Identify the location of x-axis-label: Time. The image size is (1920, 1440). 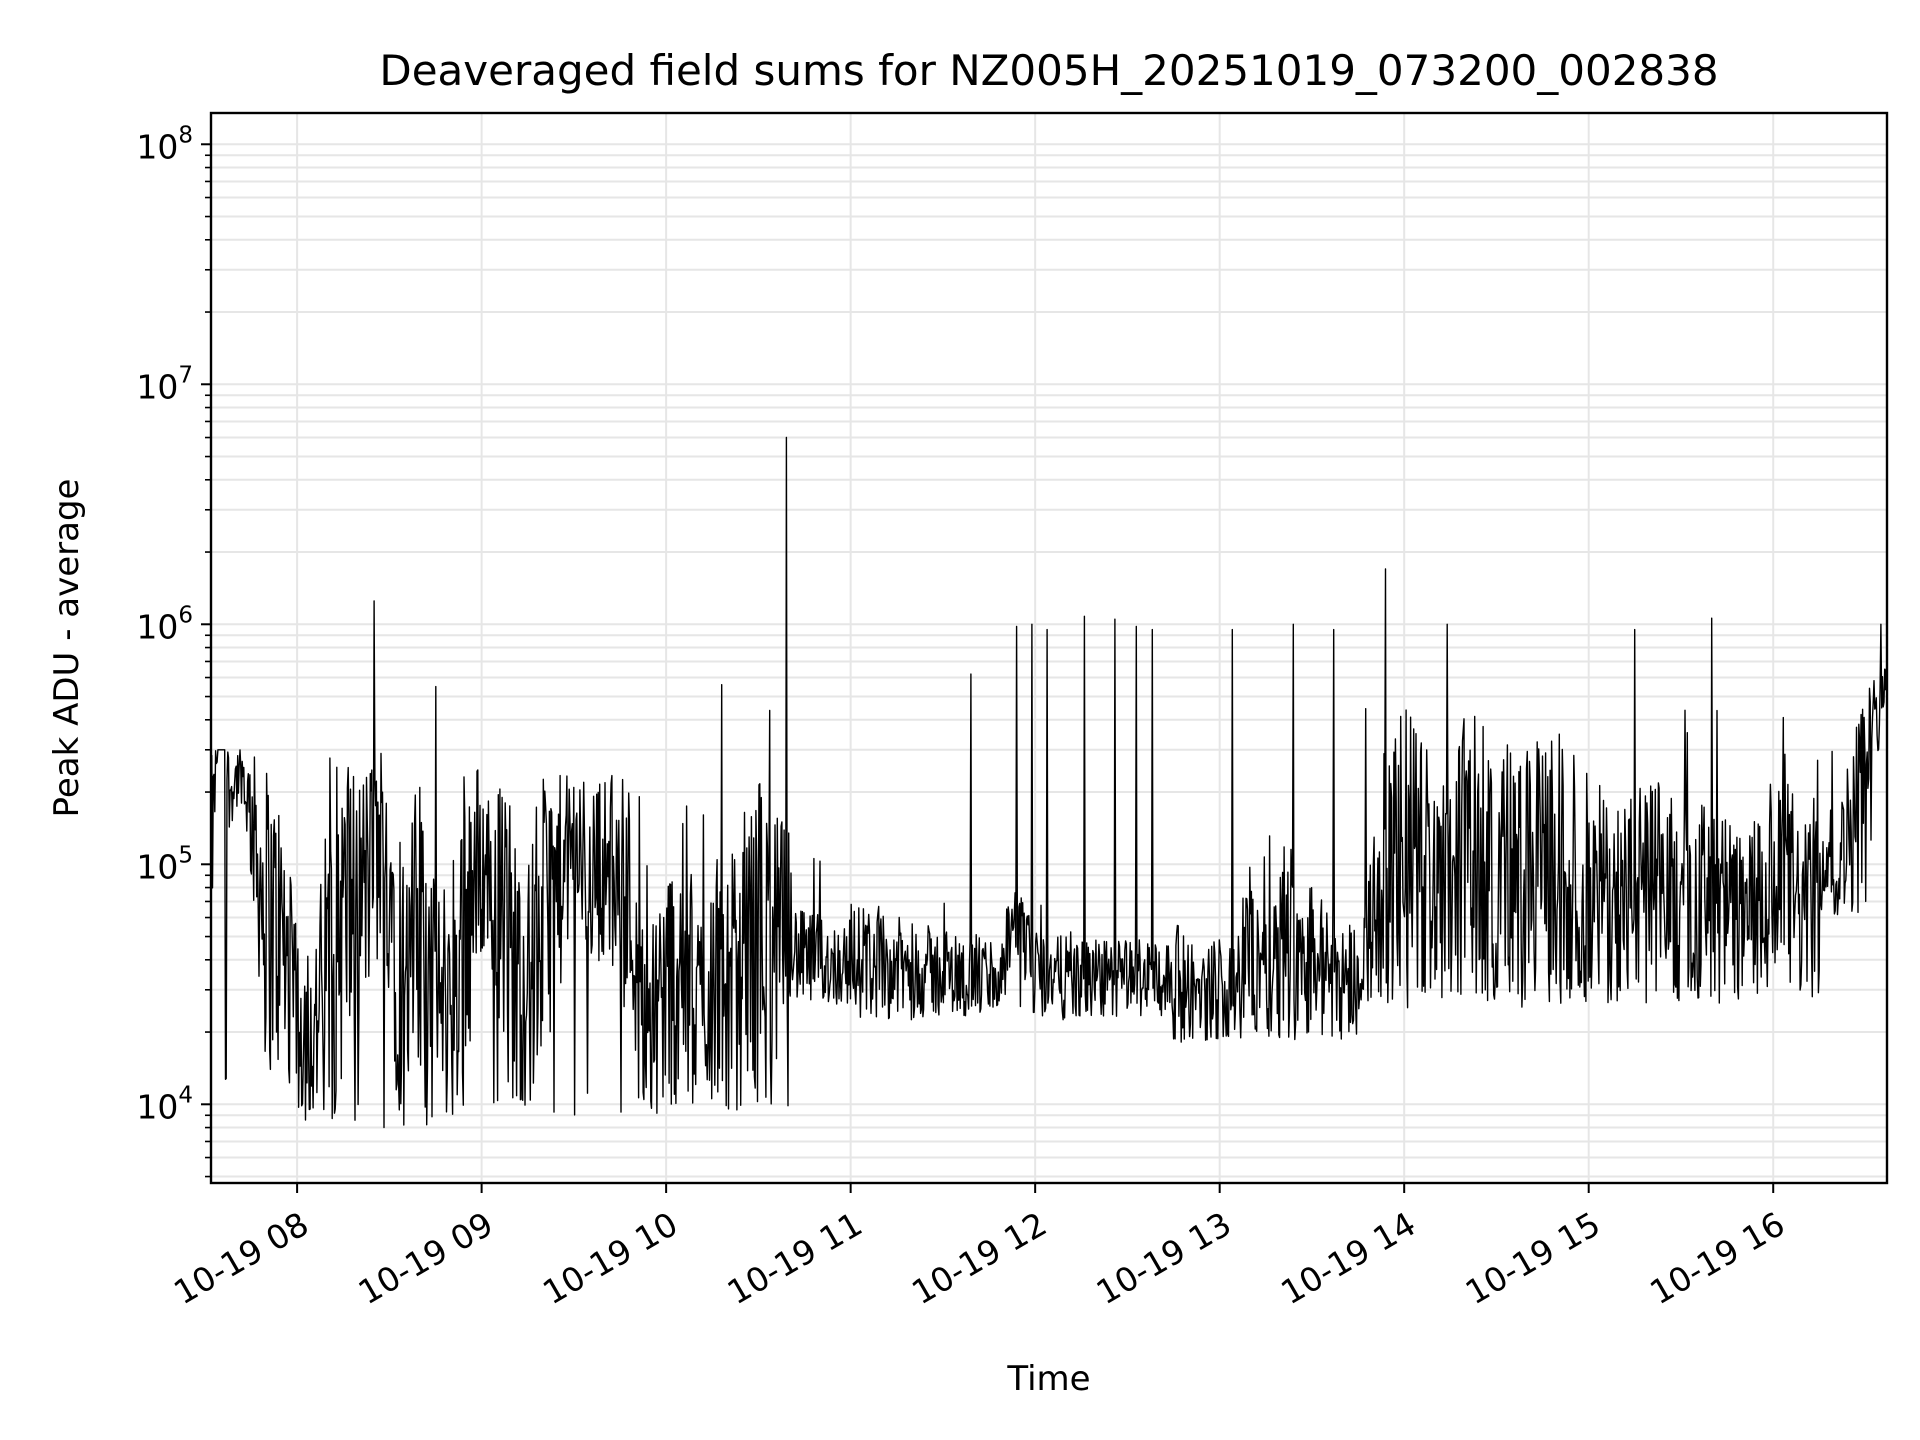
(1048, 1379).